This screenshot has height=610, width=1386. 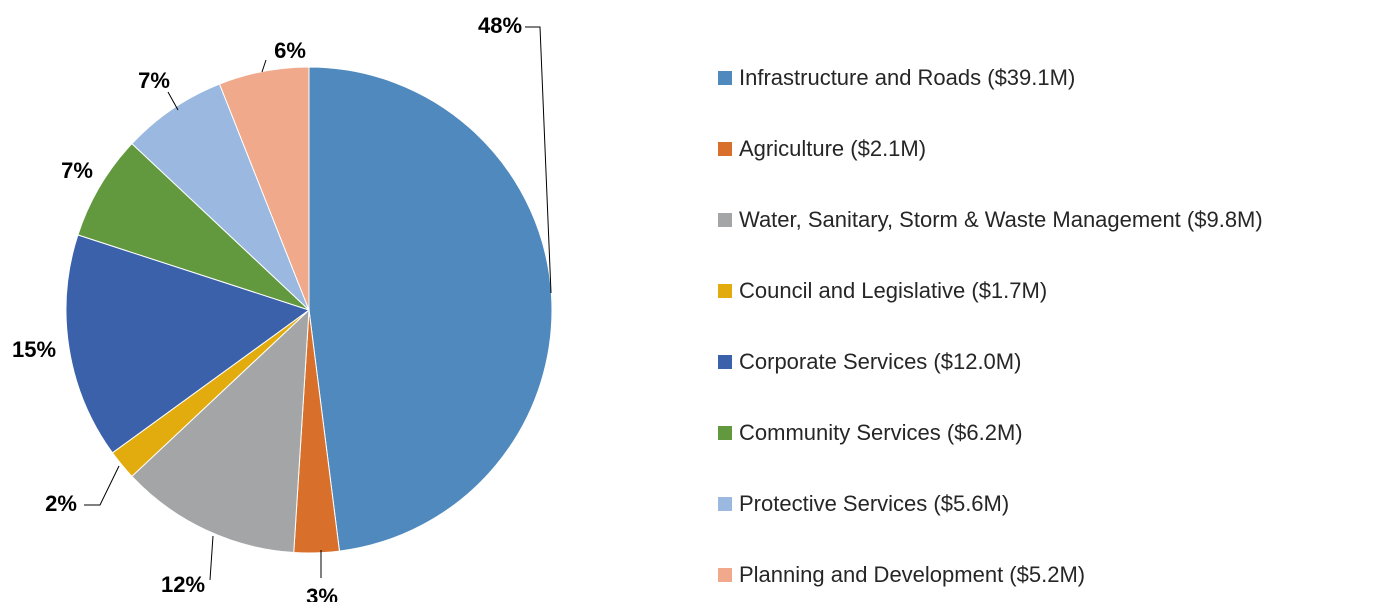 What do you see at coordinates (61, 503) in the screenshot?
I see `data-label: 2%` at bounding box center [61, 503].